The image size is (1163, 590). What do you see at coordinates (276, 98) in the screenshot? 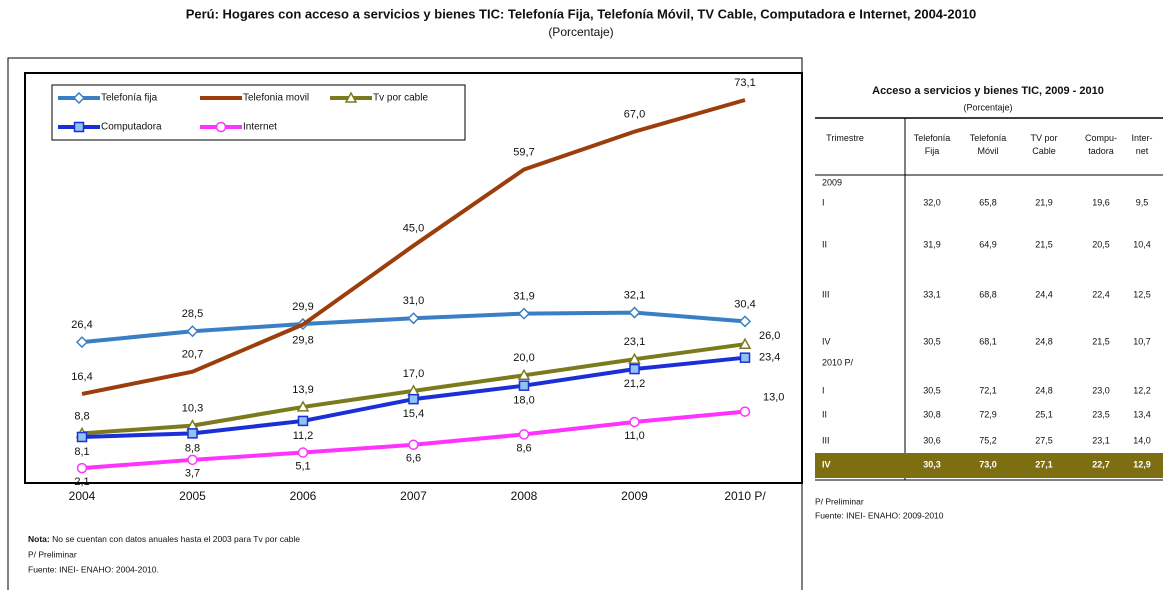
I see `legend-label: Telefonia movil` at bounding box center [276, 98].